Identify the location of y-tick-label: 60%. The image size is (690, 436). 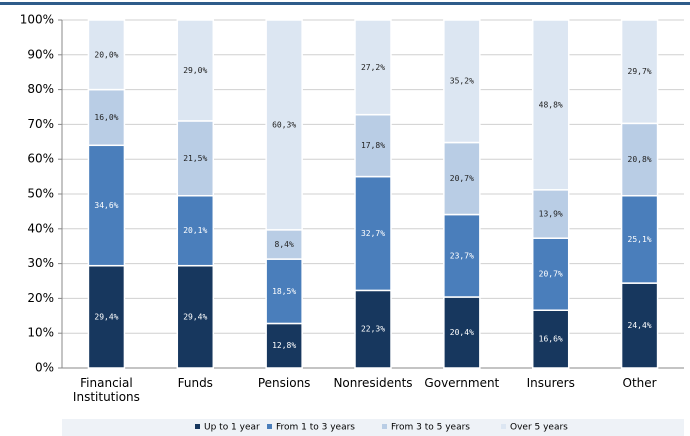
(40, 159).